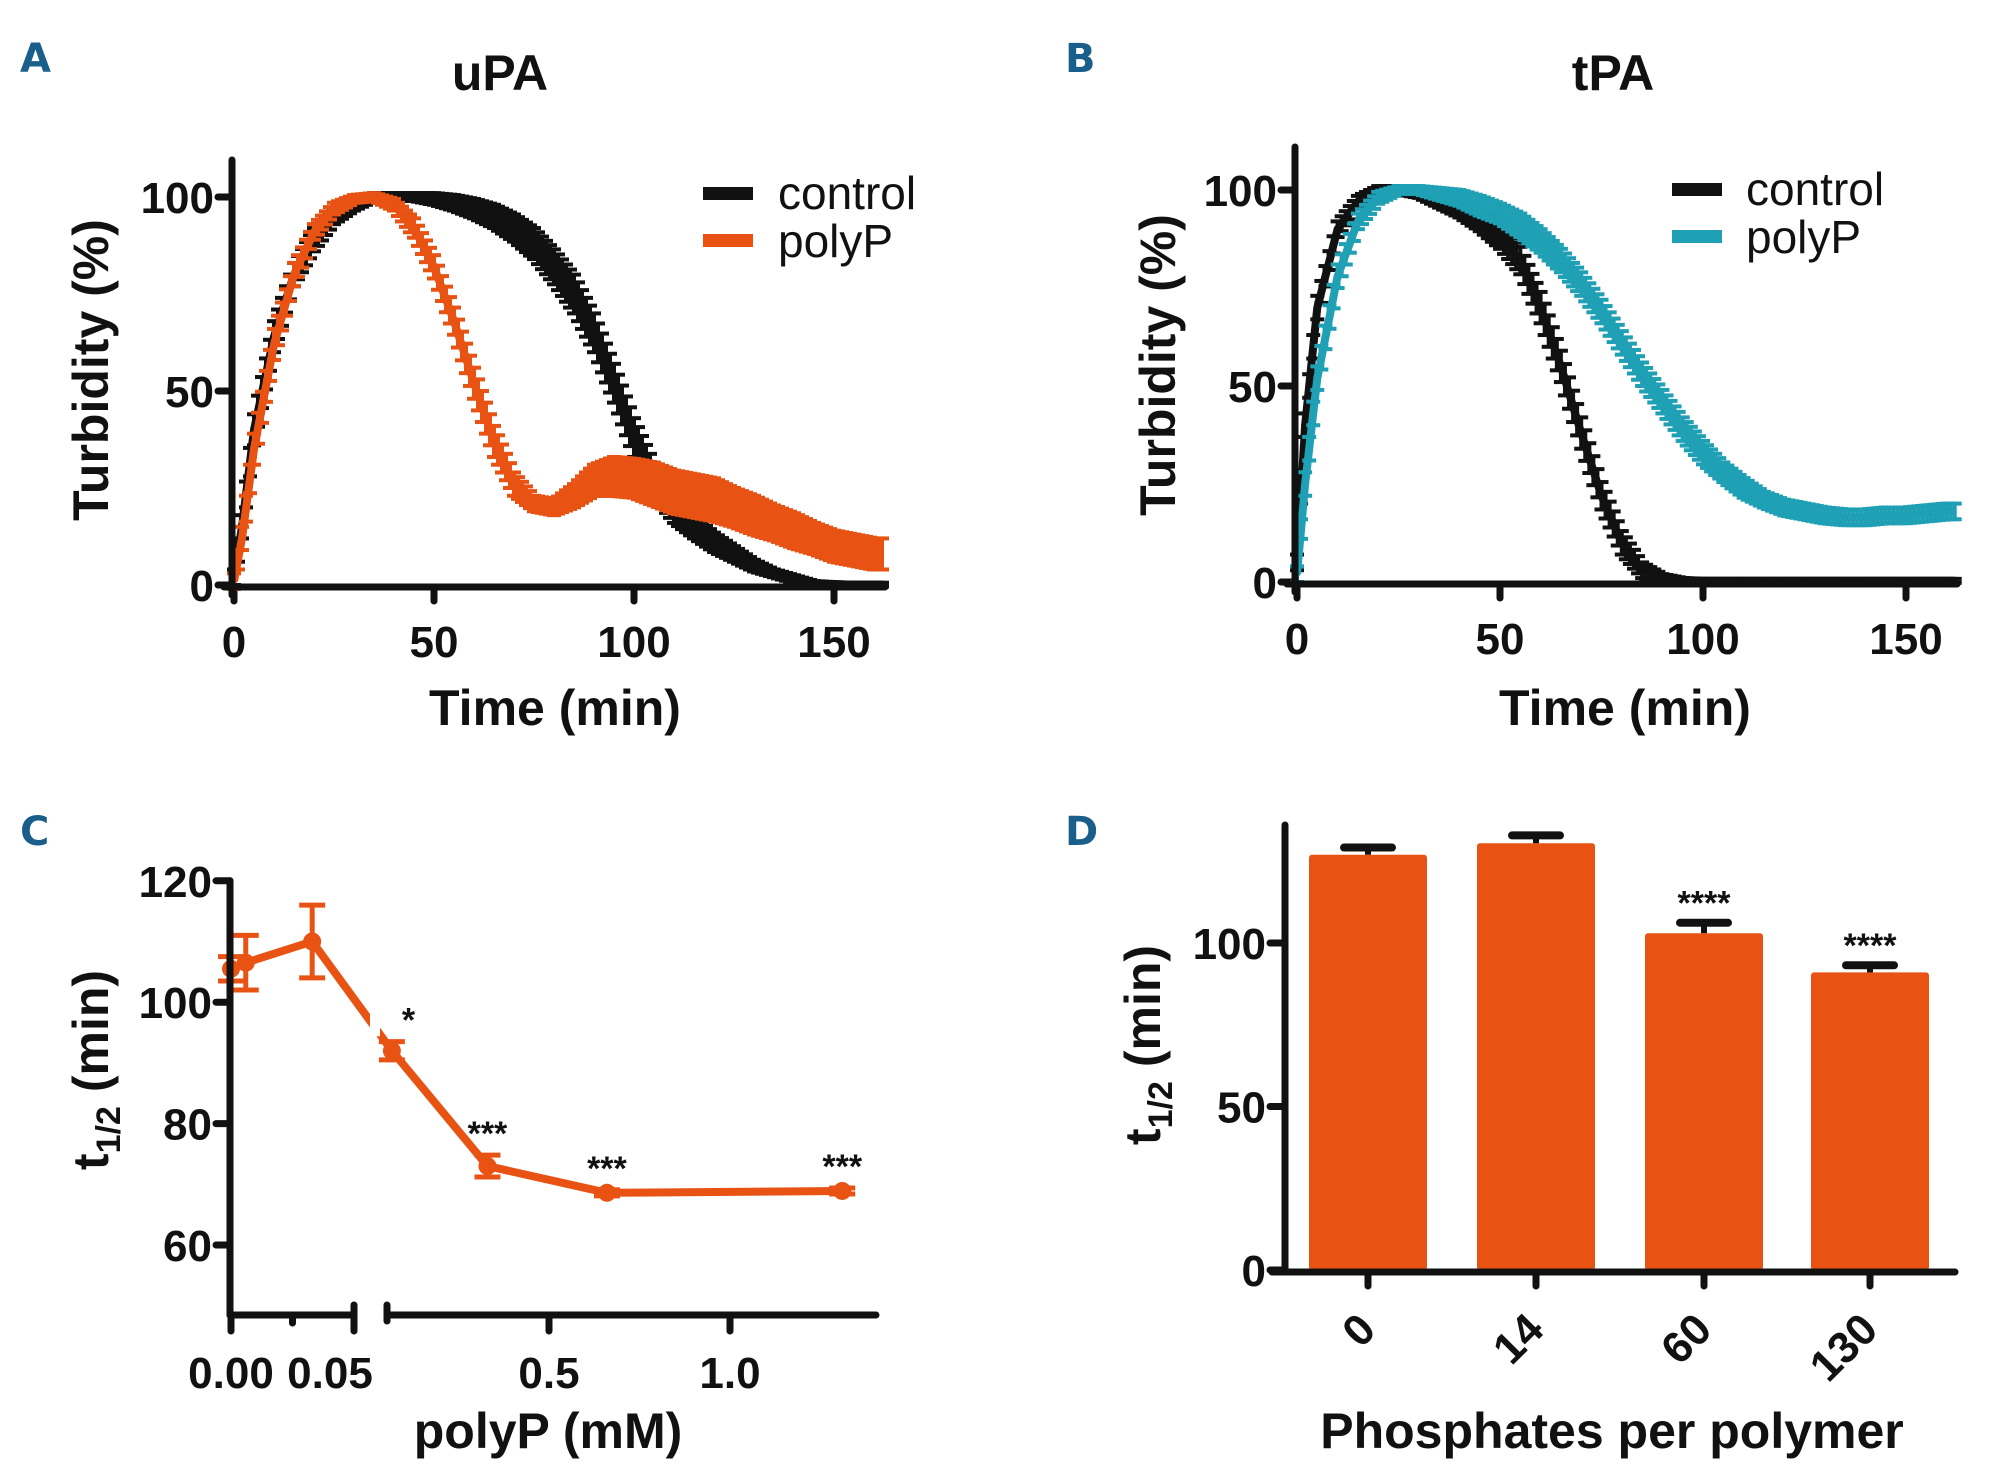 Image resolution: width=2000 pixels, height=1476 pixels. I want to click on panel-d-y-axis-title: t1/2 (min), so click(1147, 1045).